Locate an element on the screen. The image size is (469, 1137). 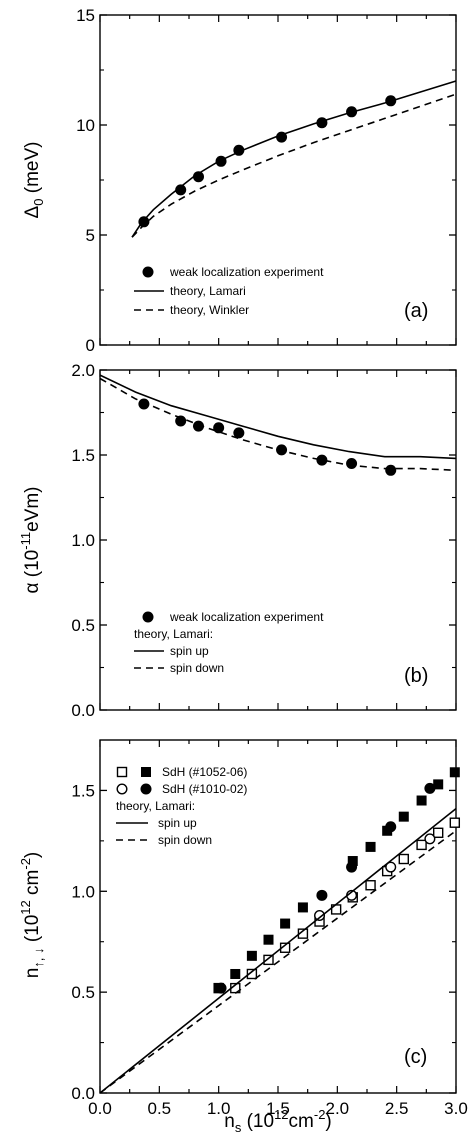
legend-label: SdH (#1010-02) is located at coordinates (204, 789).